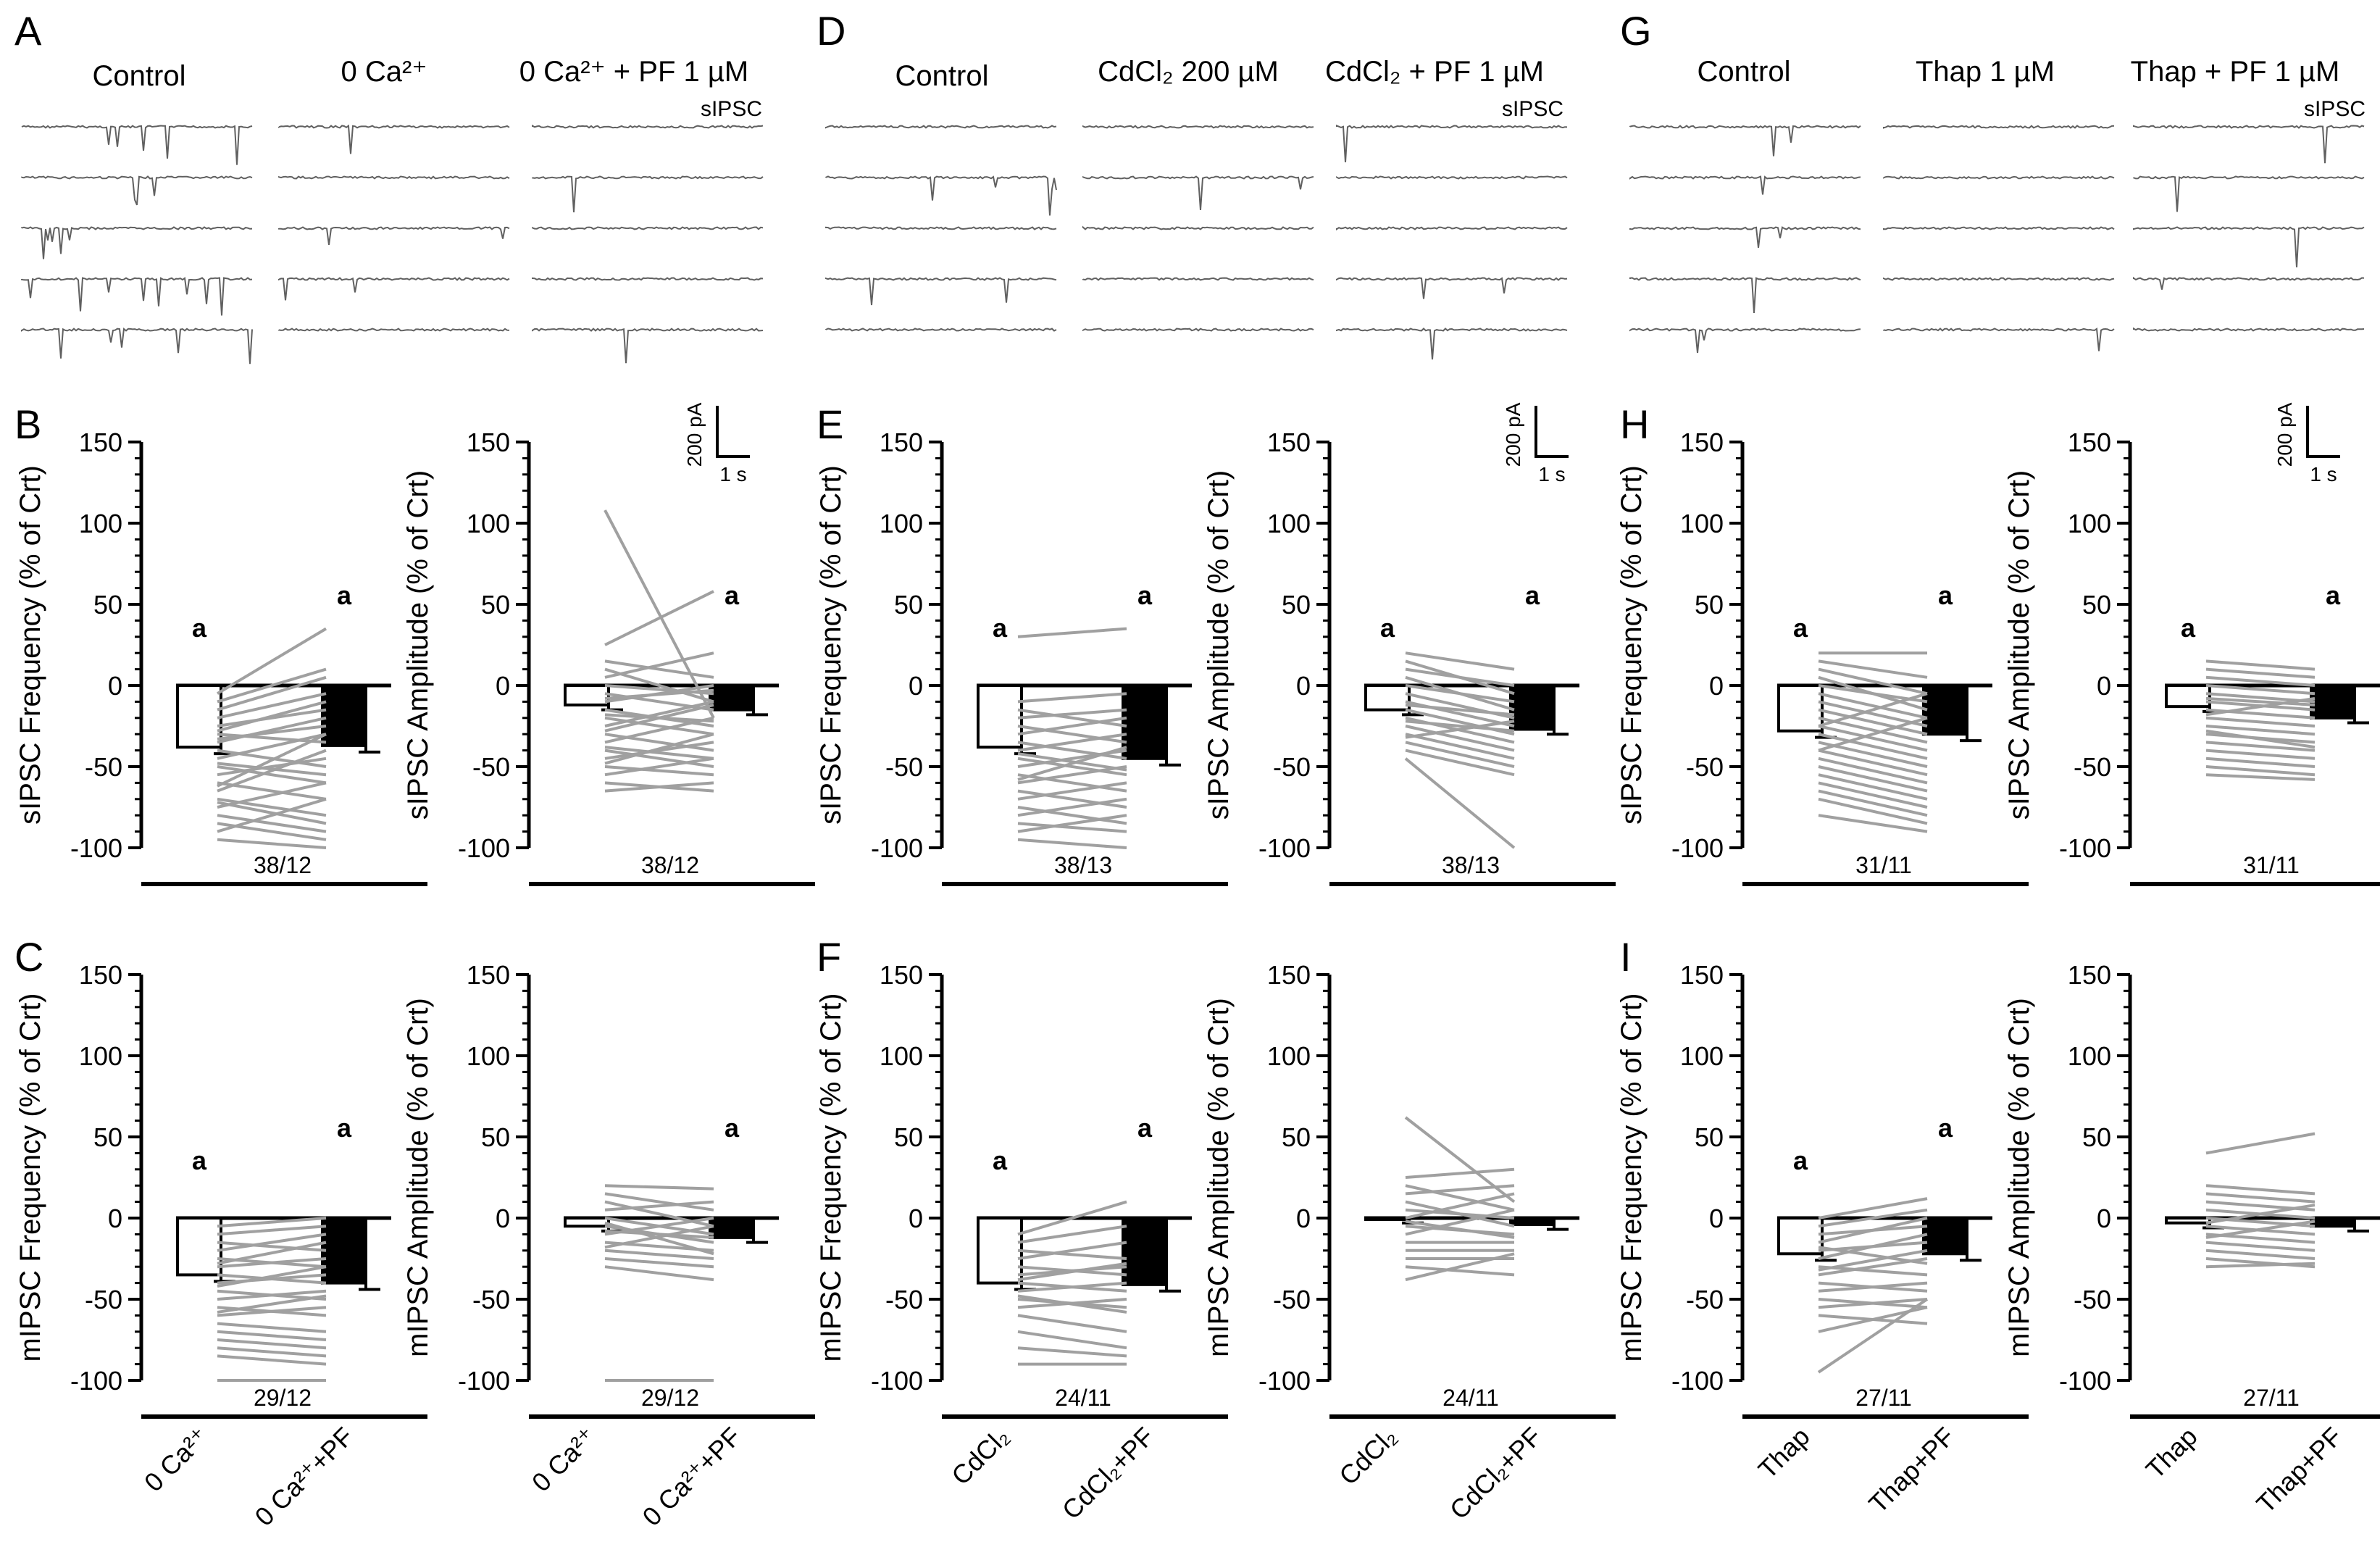  Describe the element at coordinates (1083, 865) in the screenshot. I see `n-label: 38/13` at that location.